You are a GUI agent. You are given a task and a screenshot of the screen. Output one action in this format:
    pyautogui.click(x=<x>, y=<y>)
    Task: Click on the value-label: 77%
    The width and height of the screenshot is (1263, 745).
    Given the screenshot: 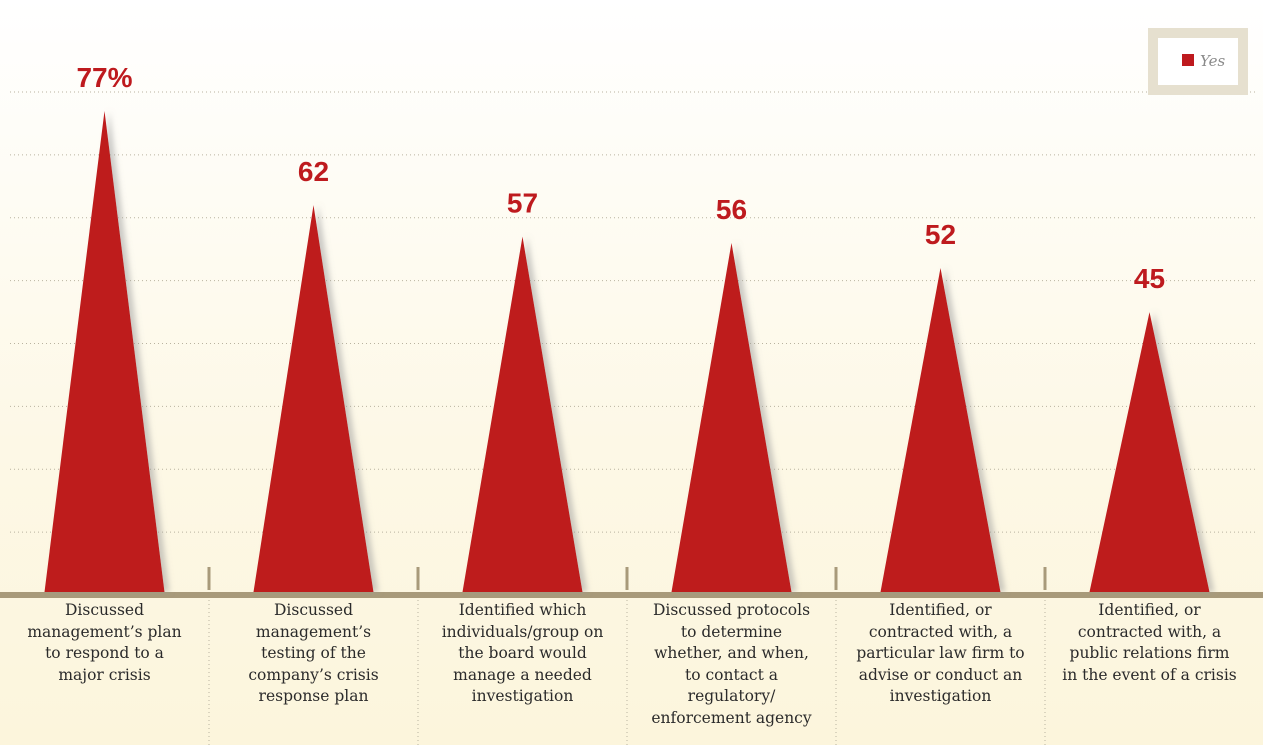 What is the action you would take?
    pyautogui.click(x=104, y=77)
    